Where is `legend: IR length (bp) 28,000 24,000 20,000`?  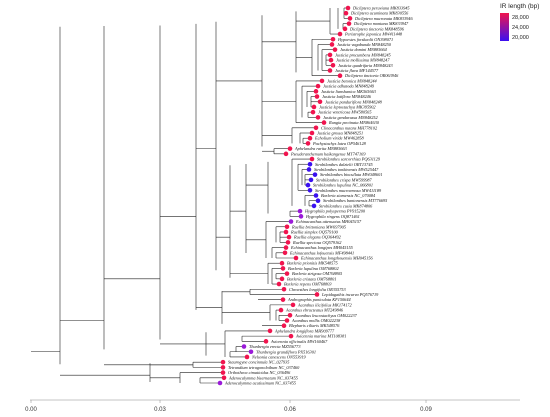
legend: IR length (bp) 28,000 24,000 20,000 is located at coordinates (519, 22).